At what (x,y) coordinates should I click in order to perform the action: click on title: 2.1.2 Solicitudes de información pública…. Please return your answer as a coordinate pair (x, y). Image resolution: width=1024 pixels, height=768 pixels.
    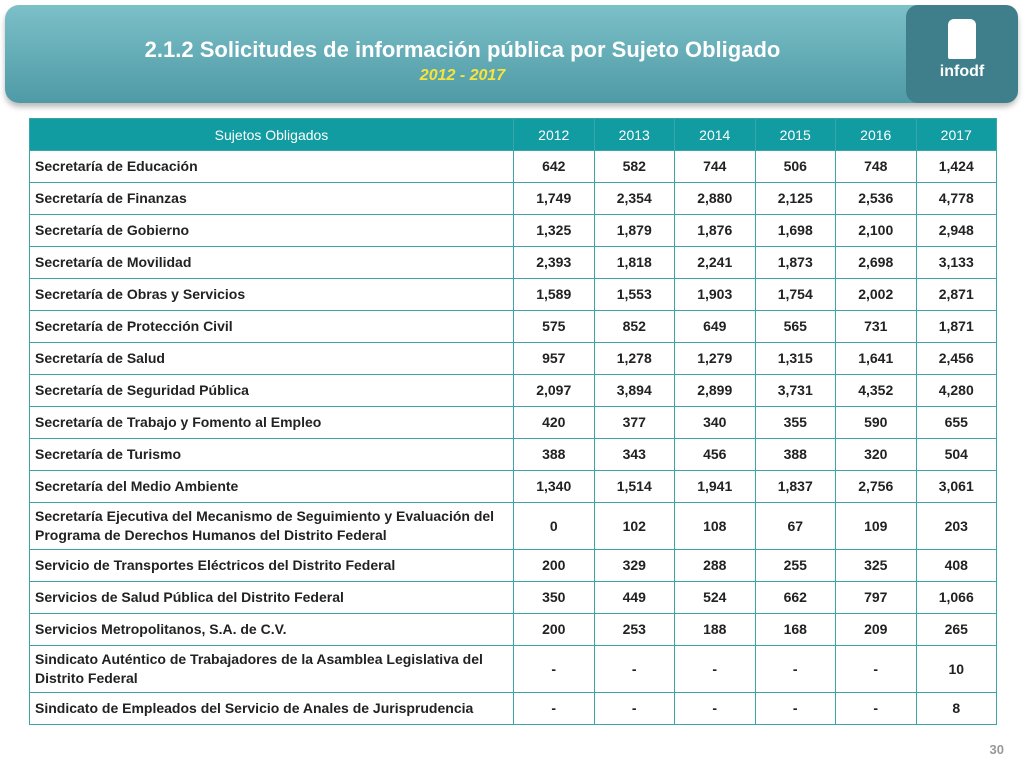
    Looking at the image, I should click on (462, 49).